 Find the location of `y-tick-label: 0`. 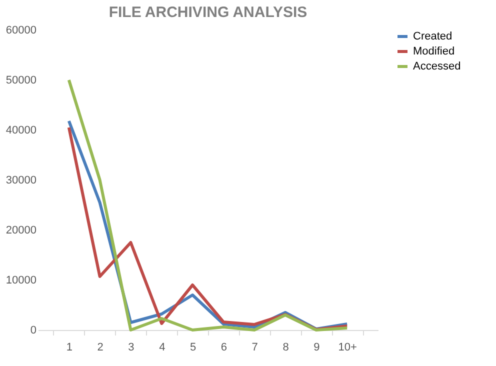

y-tick-label: 0 is located at coordinates (33, 330).